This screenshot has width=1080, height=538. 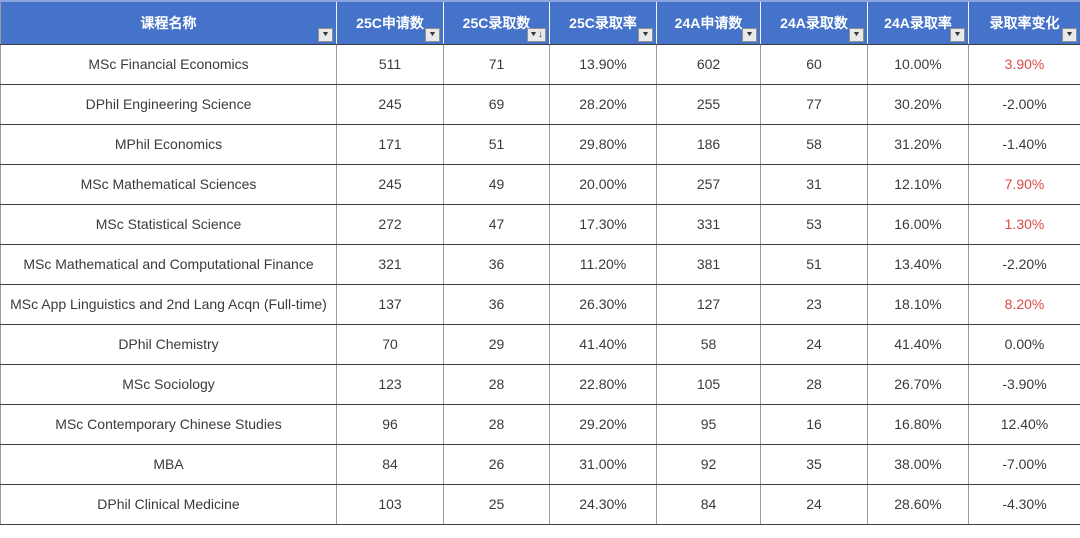 What do you see at coordinates (390, 504) in the screenshot?
I see `cell-c25_applications: 103` at bounding box center [390, 504].